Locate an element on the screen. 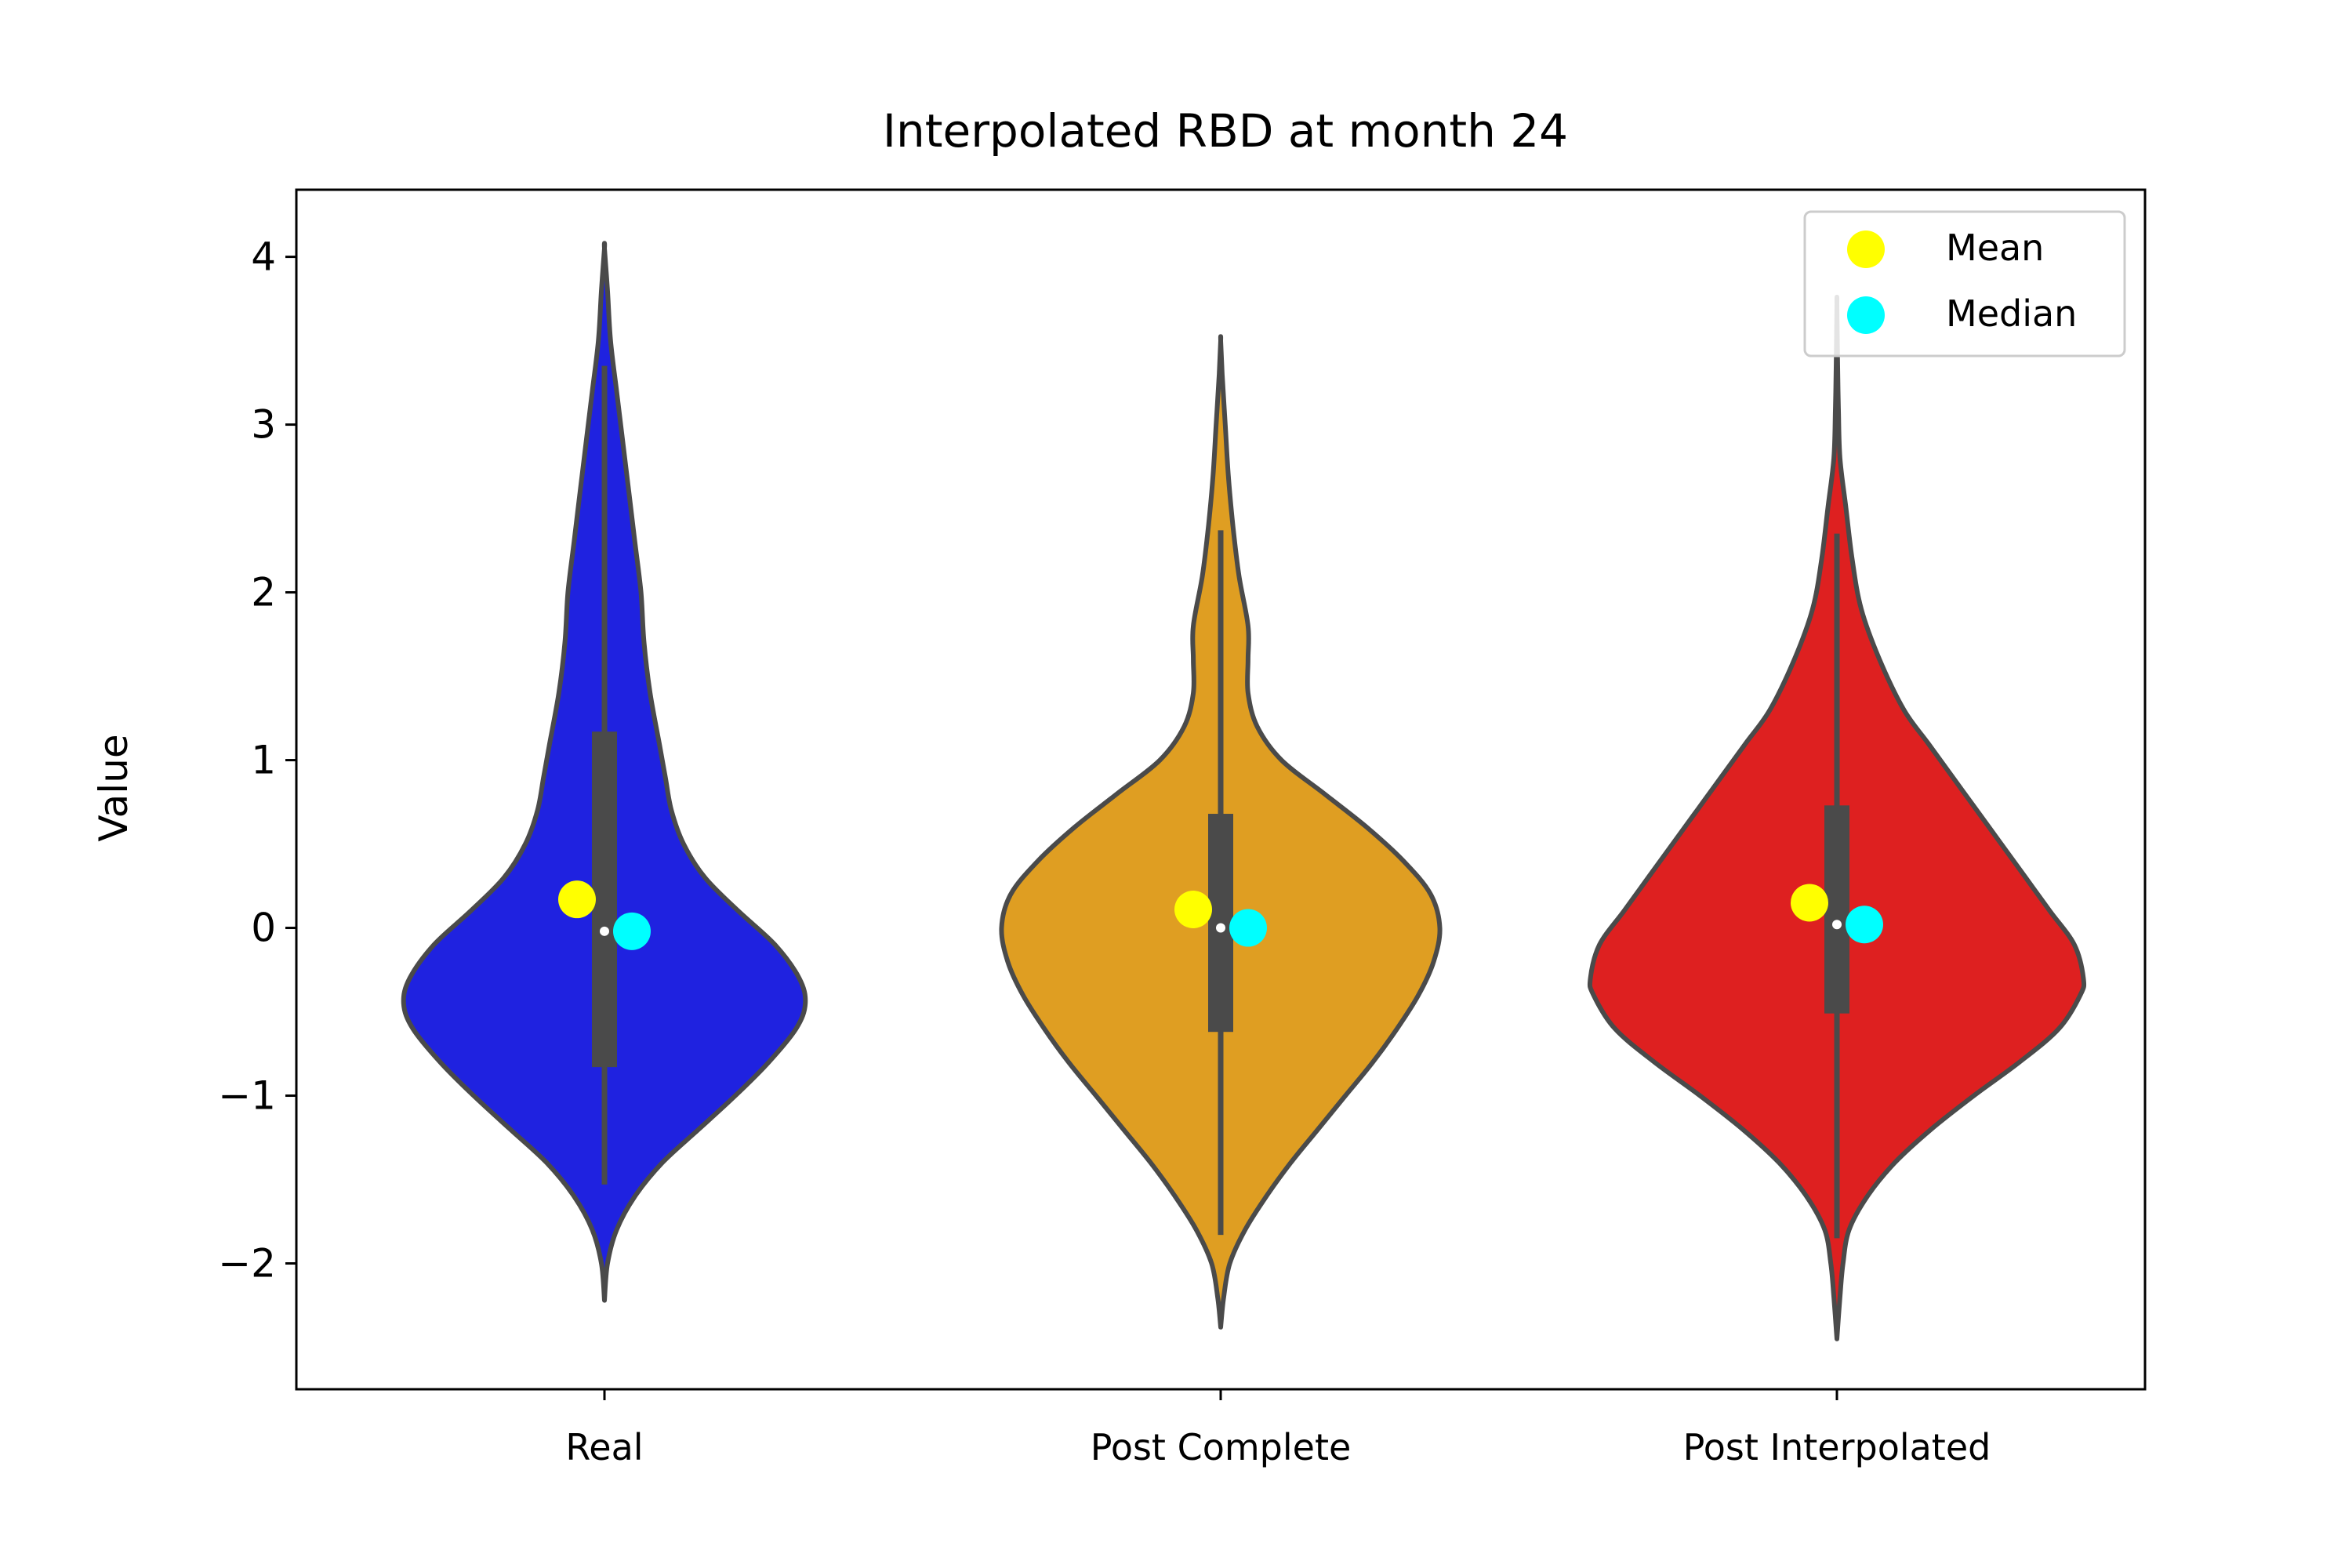 The width and height of the screenshot is (2352, 1568). legend-box is located at coordinates (1964, 284).